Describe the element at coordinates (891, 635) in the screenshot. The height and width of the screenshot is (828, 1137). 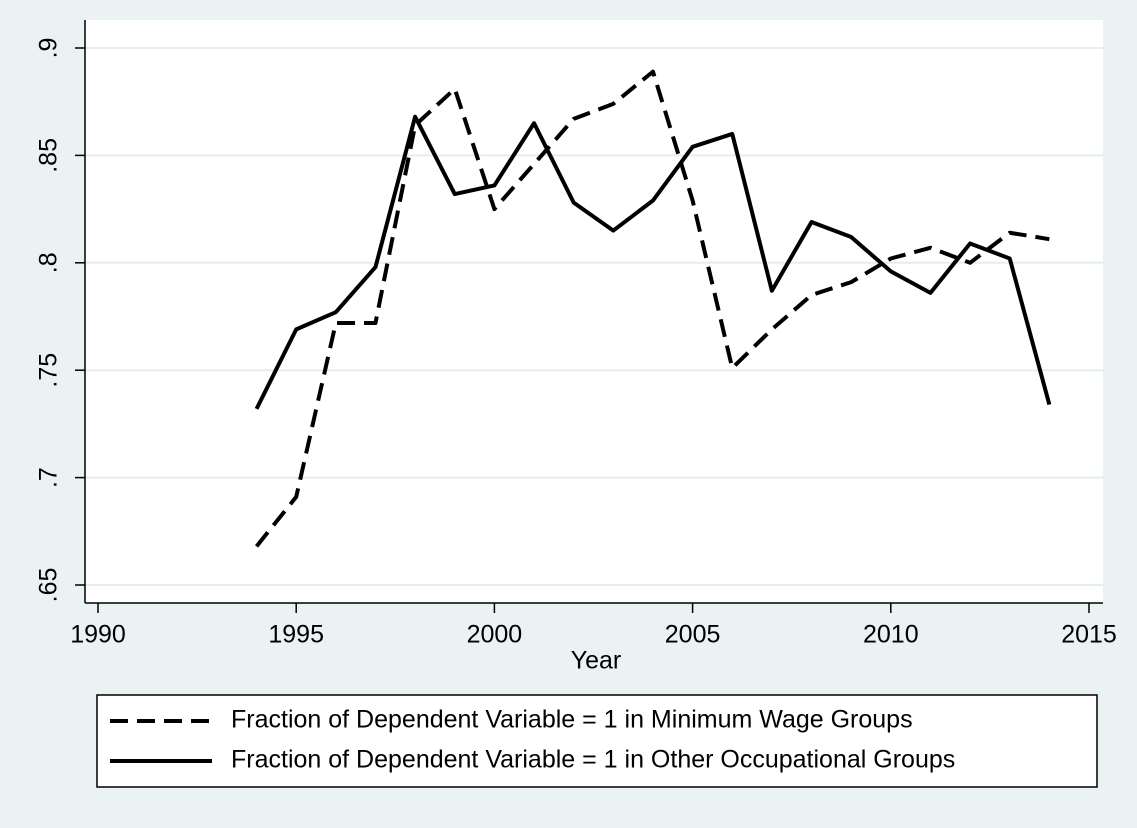
I see `x-tick-label: 2010` at that location.